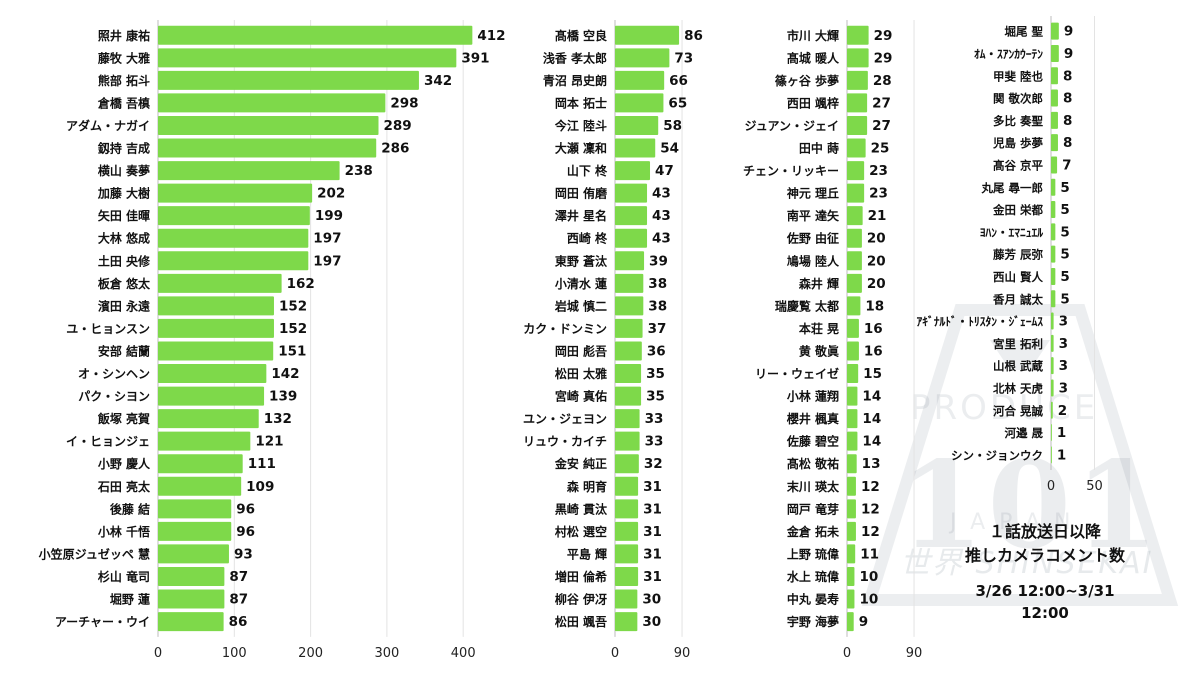 Image resolution: width=1200 pixels, height=675 pixels. Describe the element at coordinates (881, 103) in the screenshot. I see `value-label: 27` at that location.